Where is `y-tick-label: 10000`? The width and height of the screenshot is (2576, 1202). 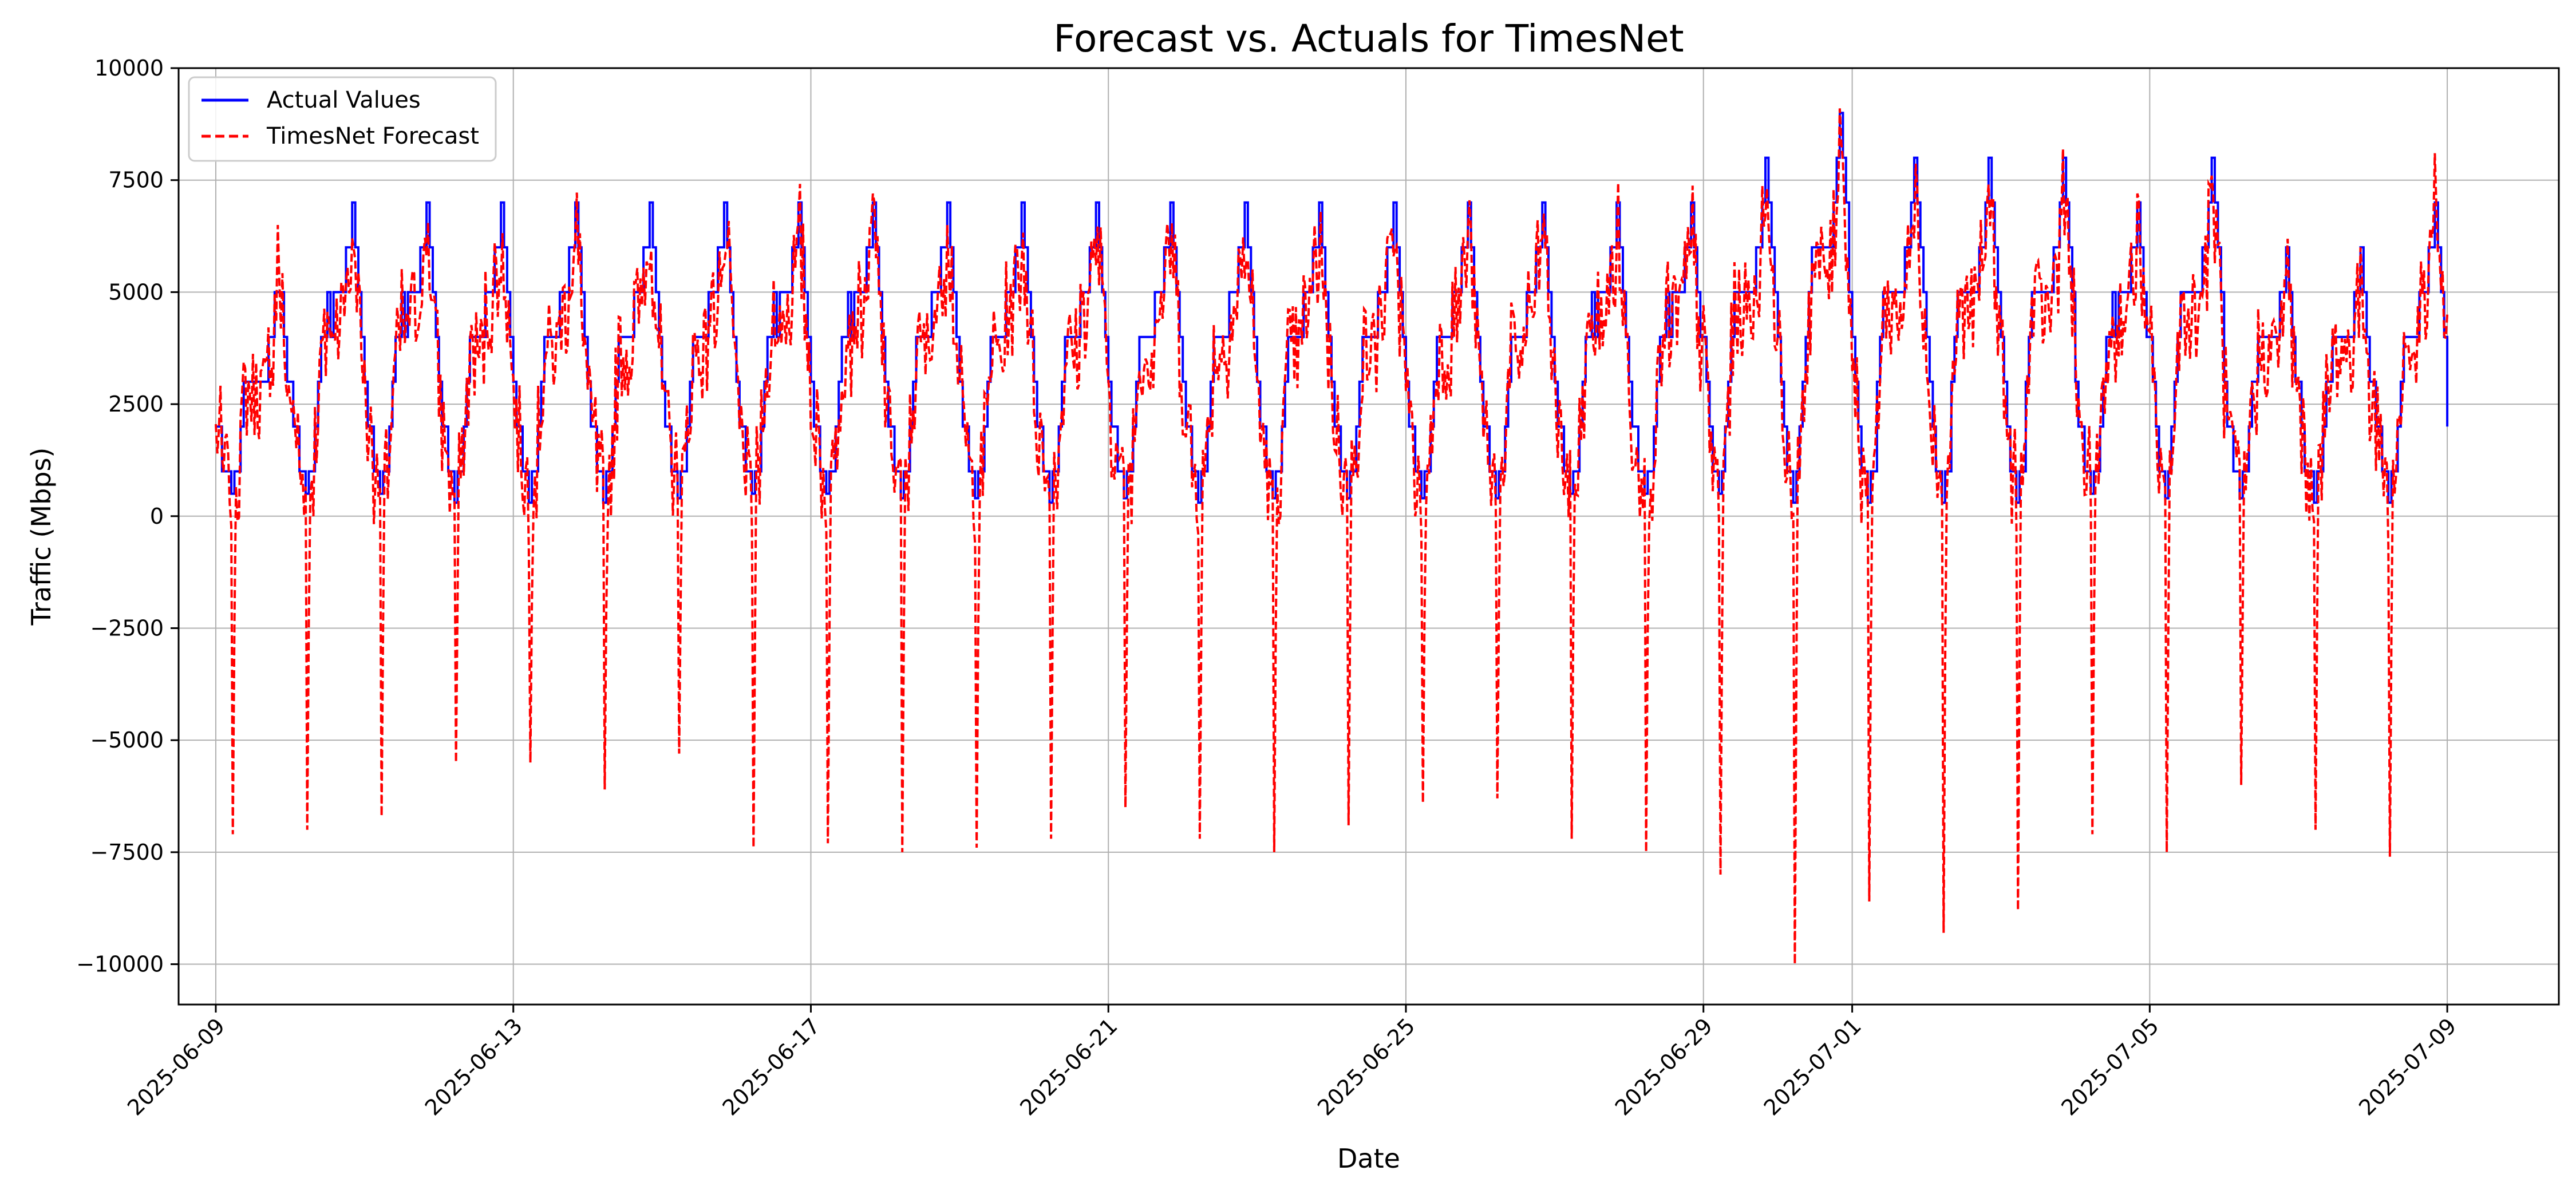 y-tick-label: 10000 is located at coordinates (129, 69).